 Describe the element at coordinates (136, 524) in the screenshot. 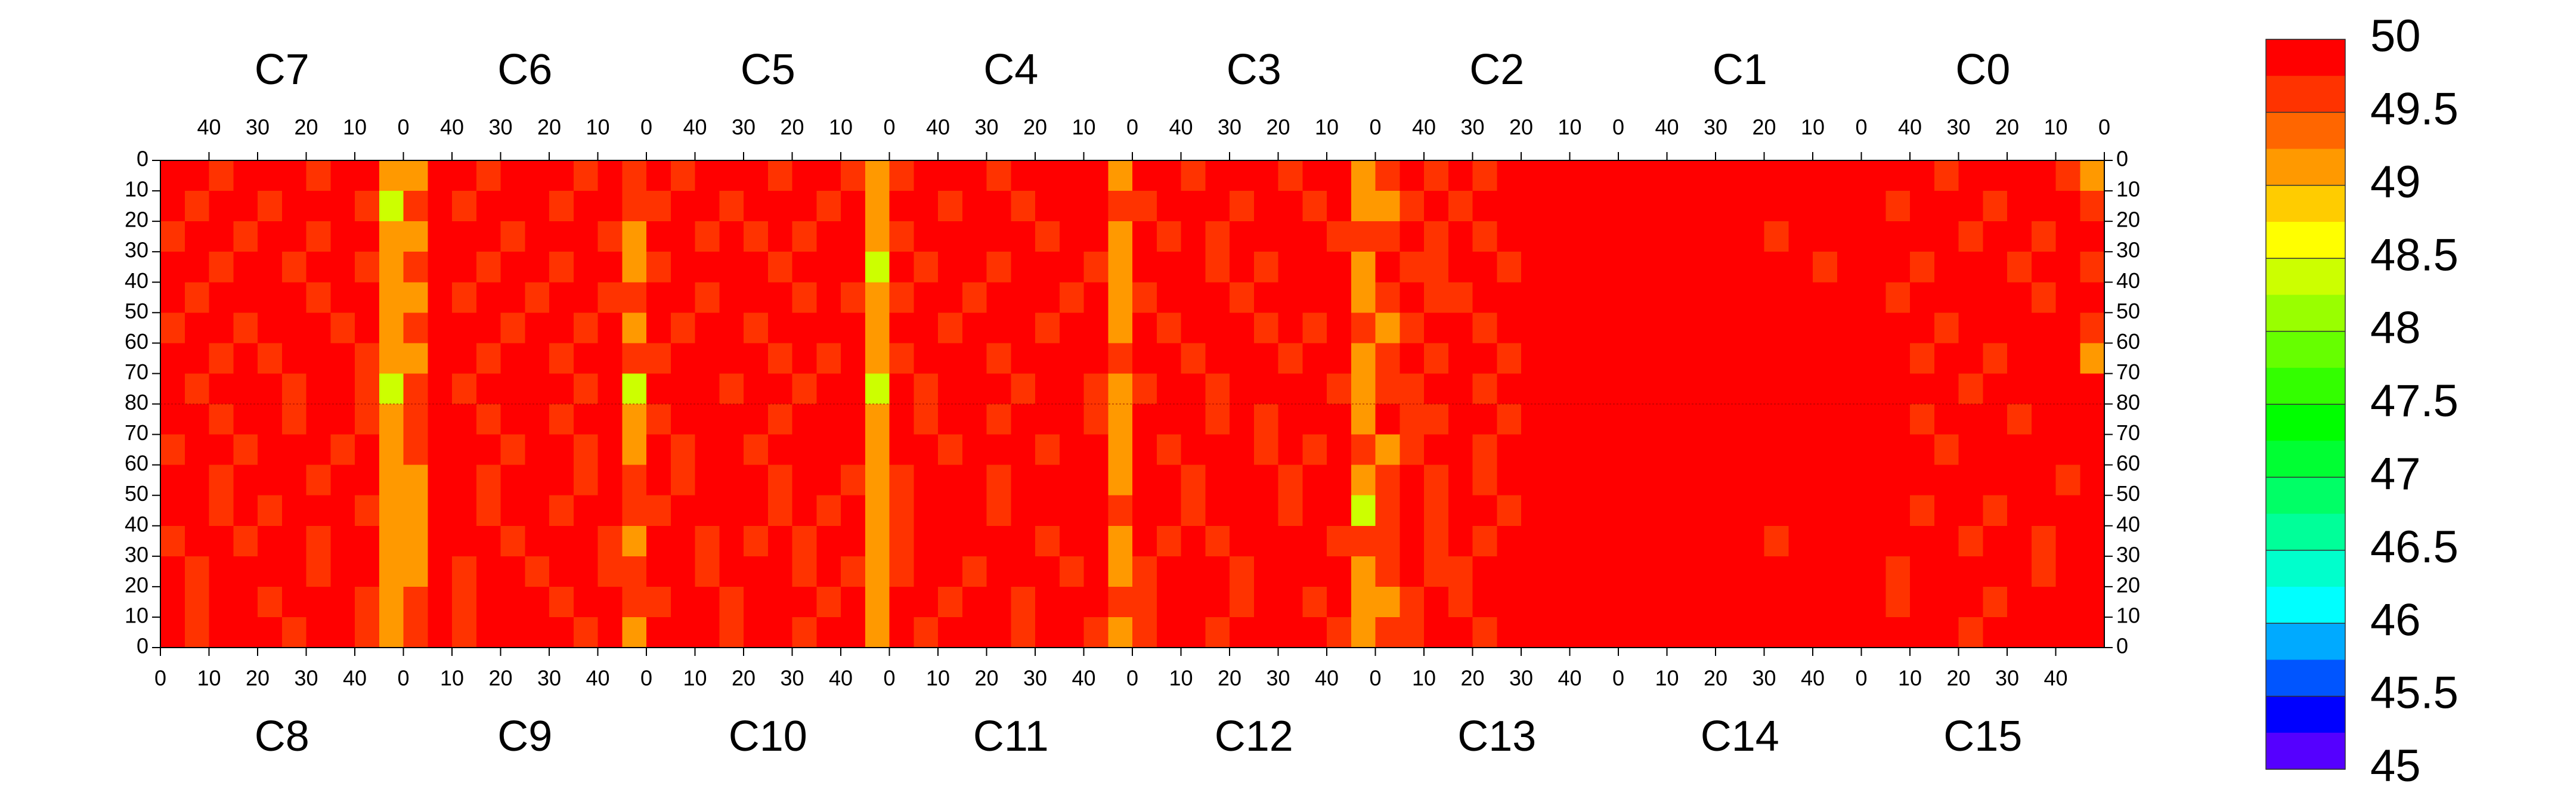

I see `y-tick-label: 40` at that location.